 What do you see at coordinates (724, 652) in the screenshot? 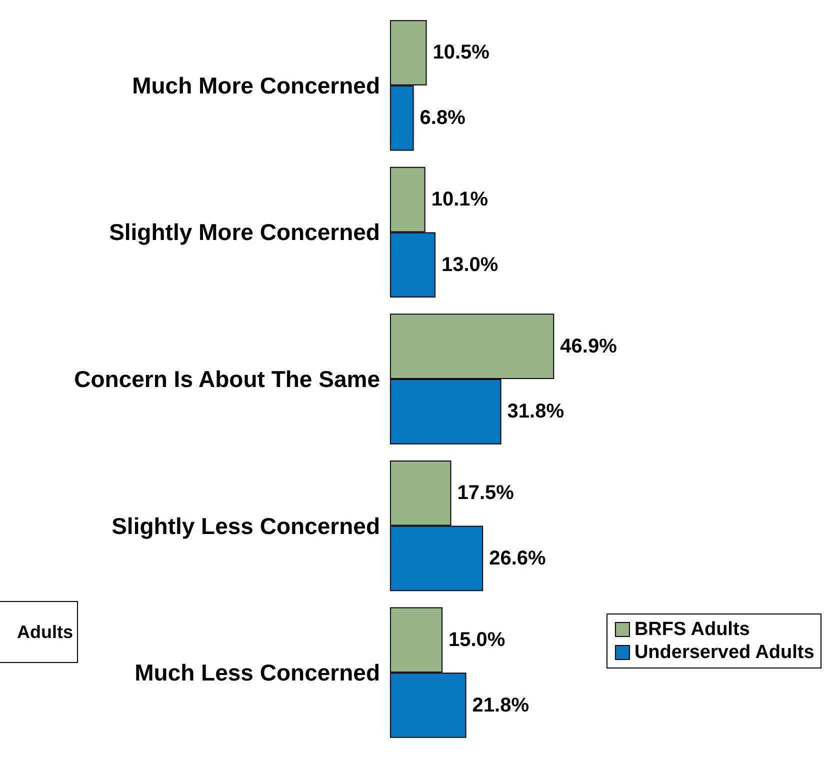
I see `legend-label: Underserved Adults` at bounding box center [724, 652].